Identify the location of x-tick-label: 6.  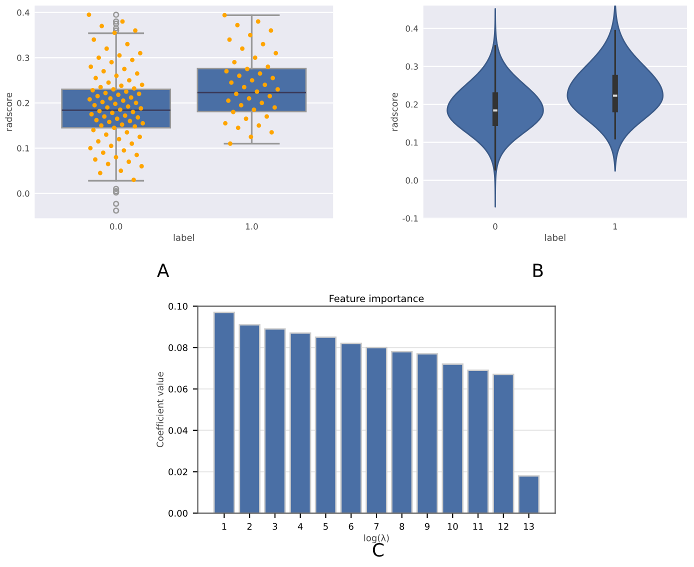
(351, 526).